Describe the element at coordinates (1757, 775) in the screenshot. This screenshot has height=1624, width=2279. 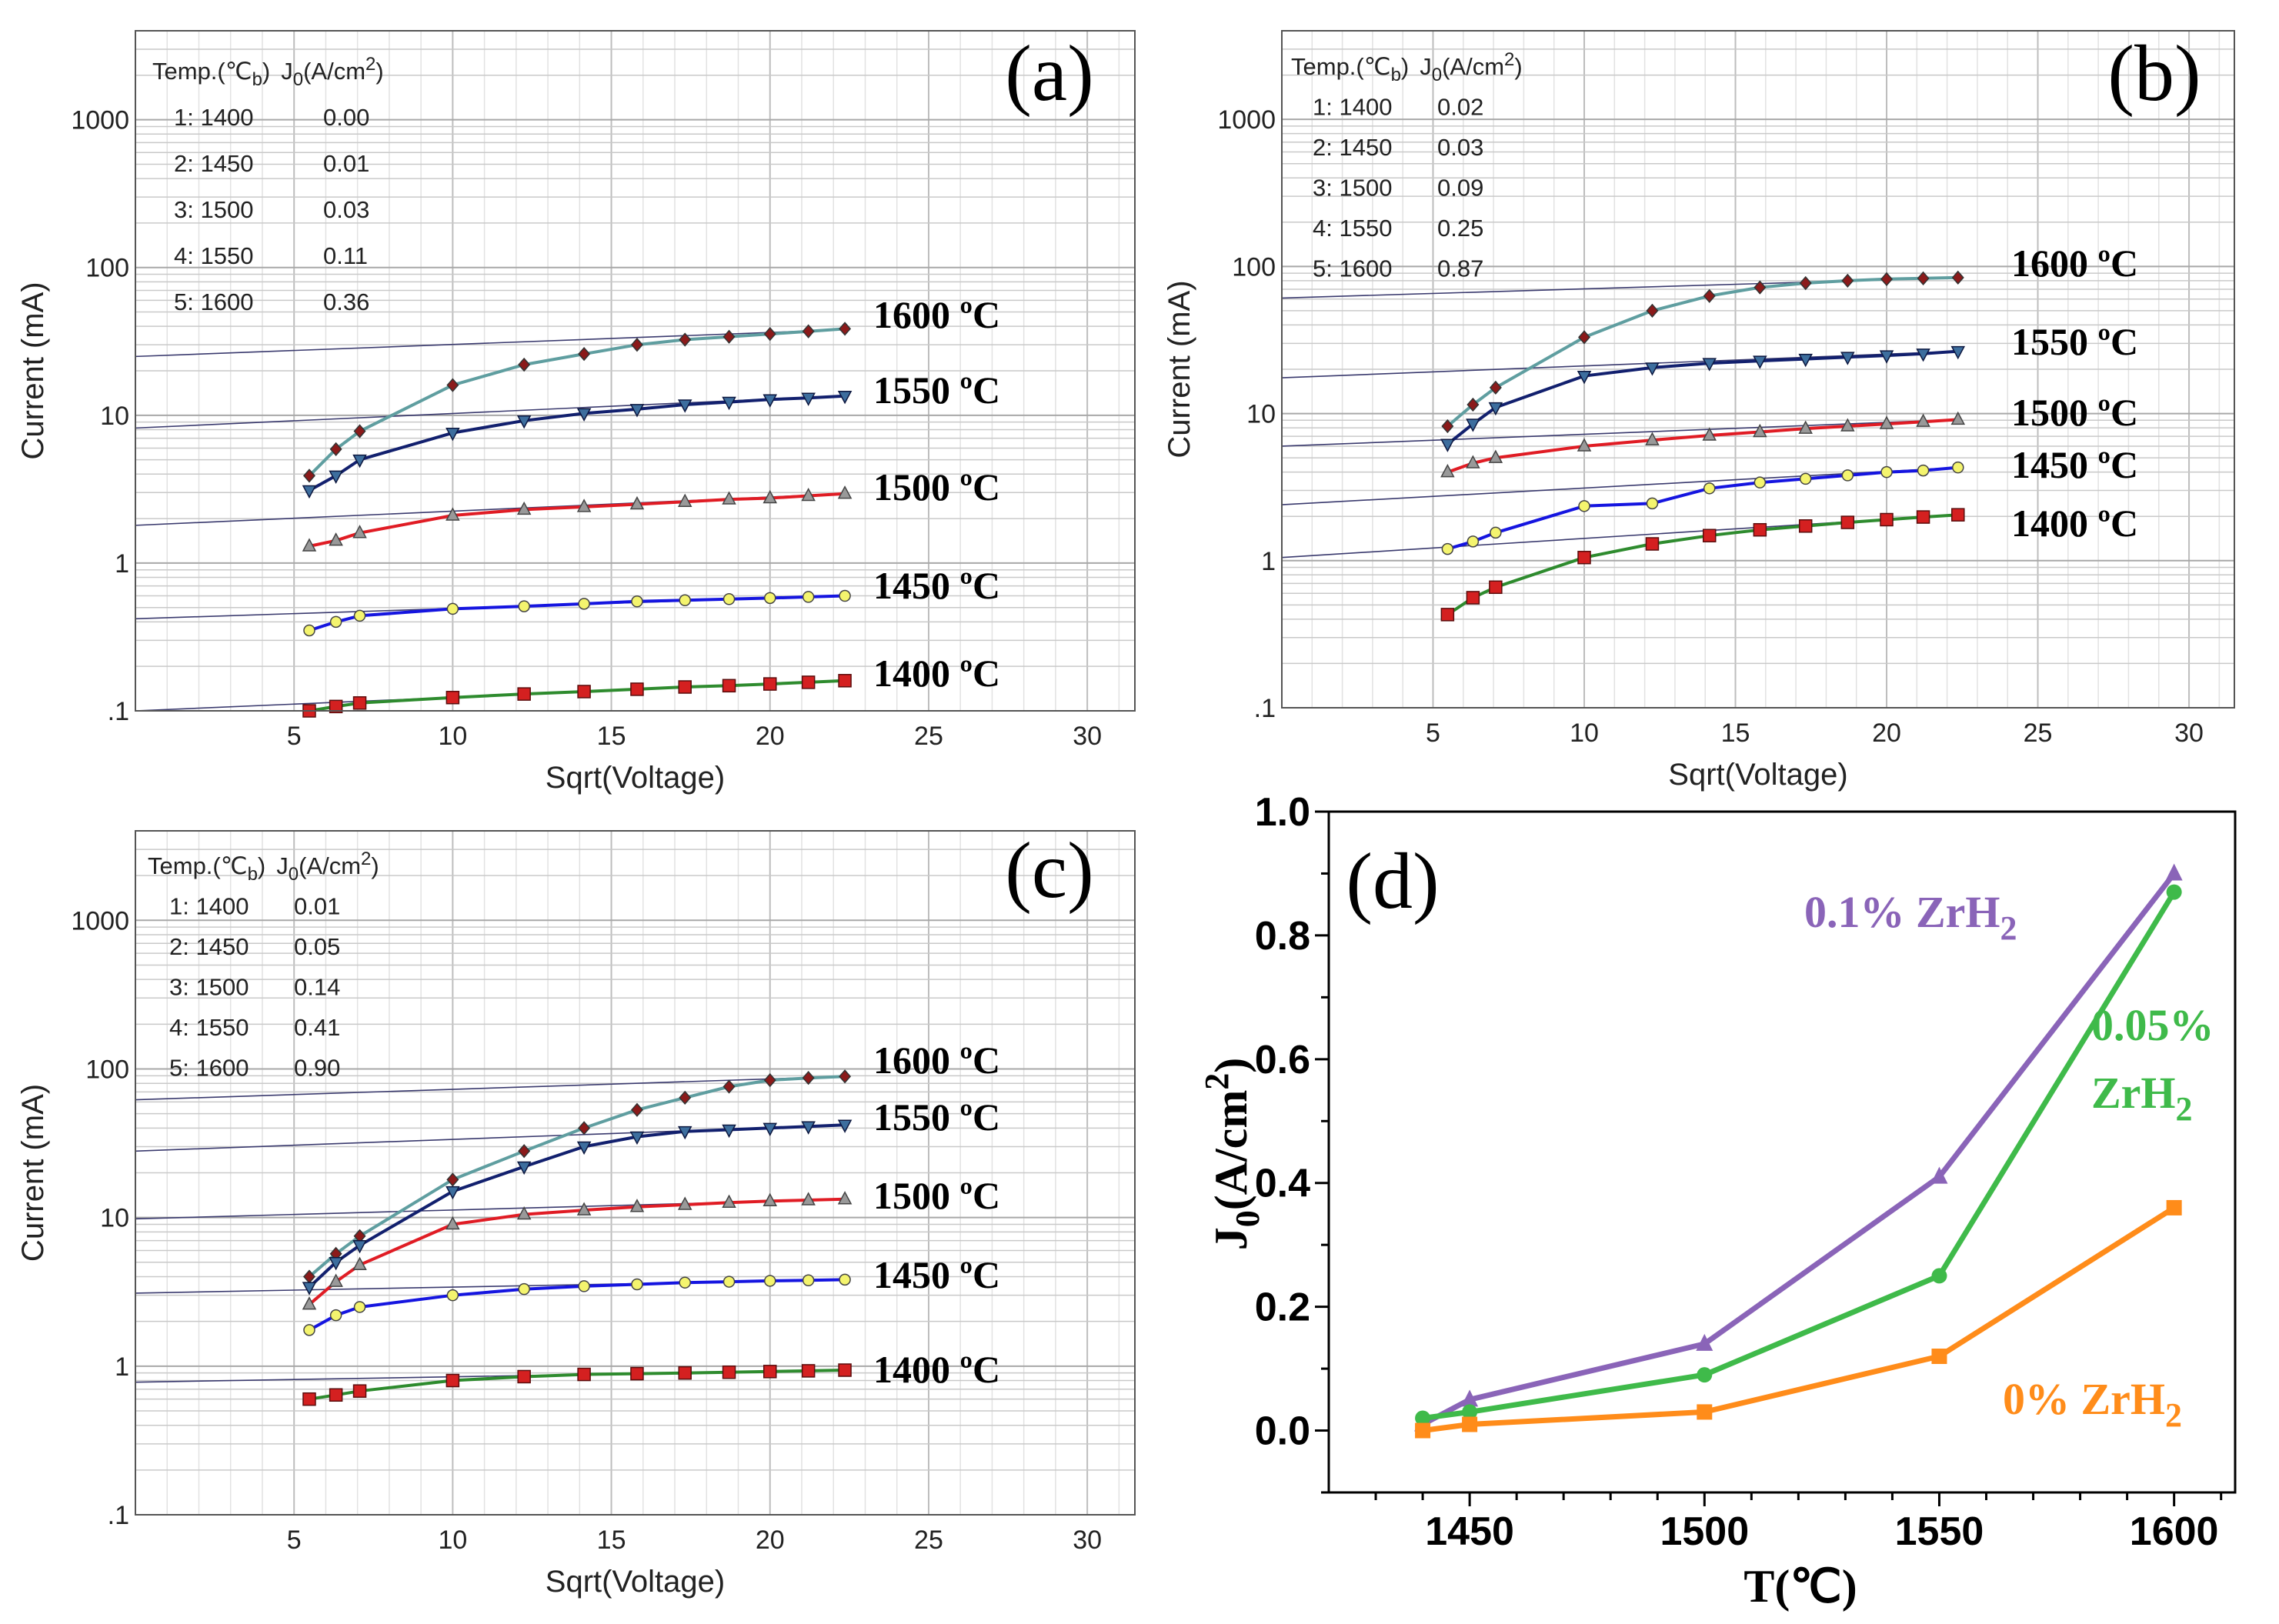
I see `panel-b-x-axis-title: Sqrt(Voltage)` at that location.